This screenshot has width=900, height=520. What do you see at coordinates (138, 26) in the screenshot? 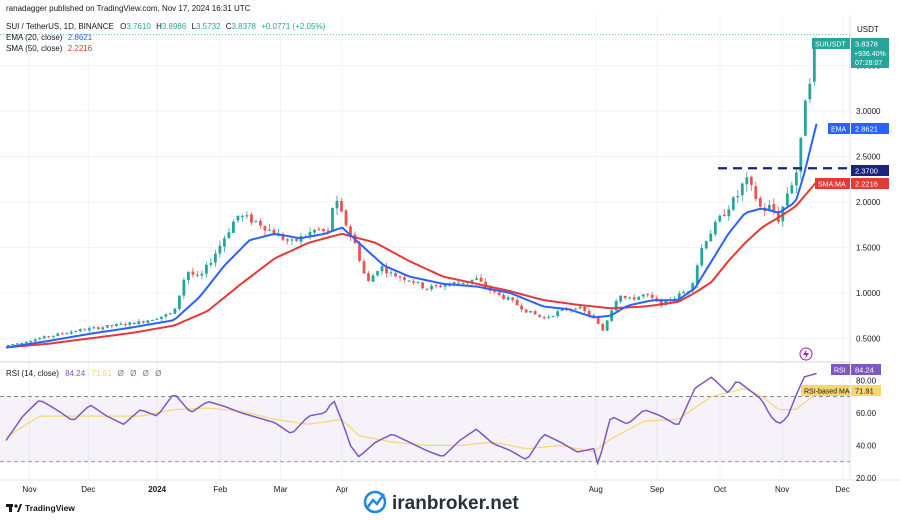
I see `ohlc-open: 3.7610` at bounding box center [138, 26].